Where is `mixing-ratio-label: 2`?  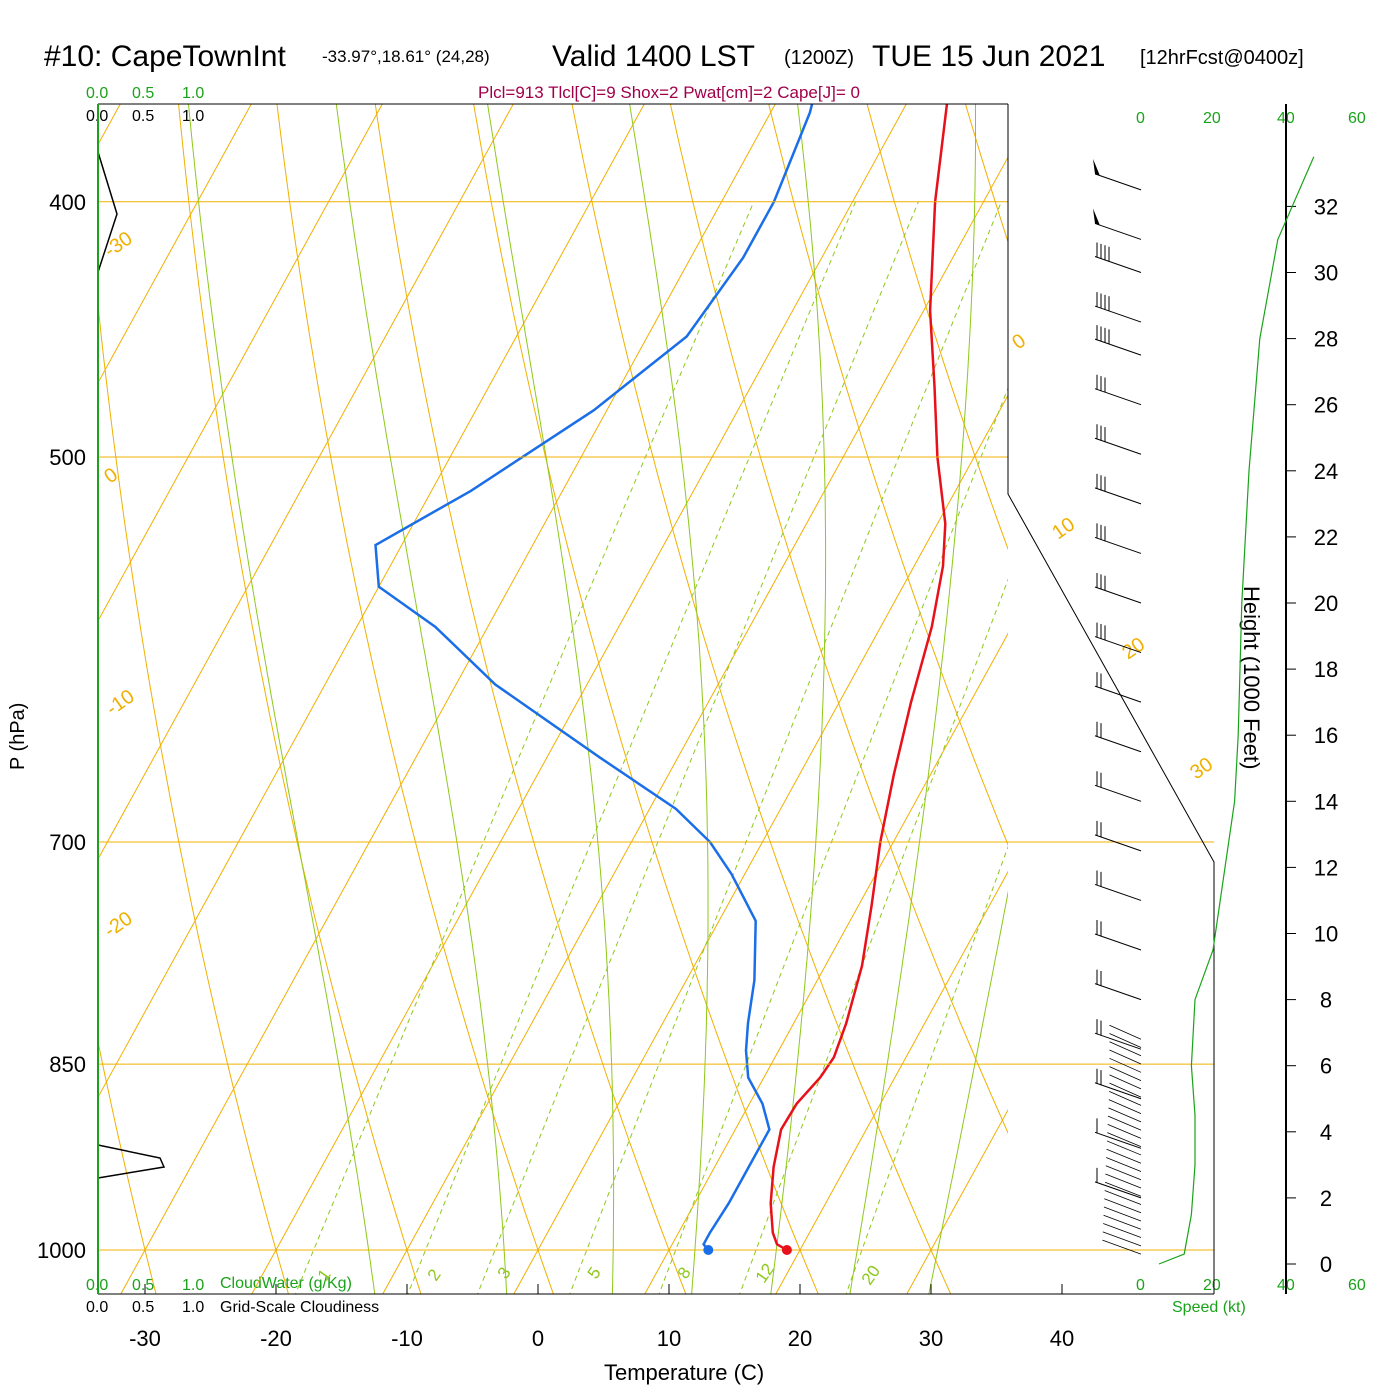 mixing-ratio-label: 2 is located at coordinates (434, 1275).